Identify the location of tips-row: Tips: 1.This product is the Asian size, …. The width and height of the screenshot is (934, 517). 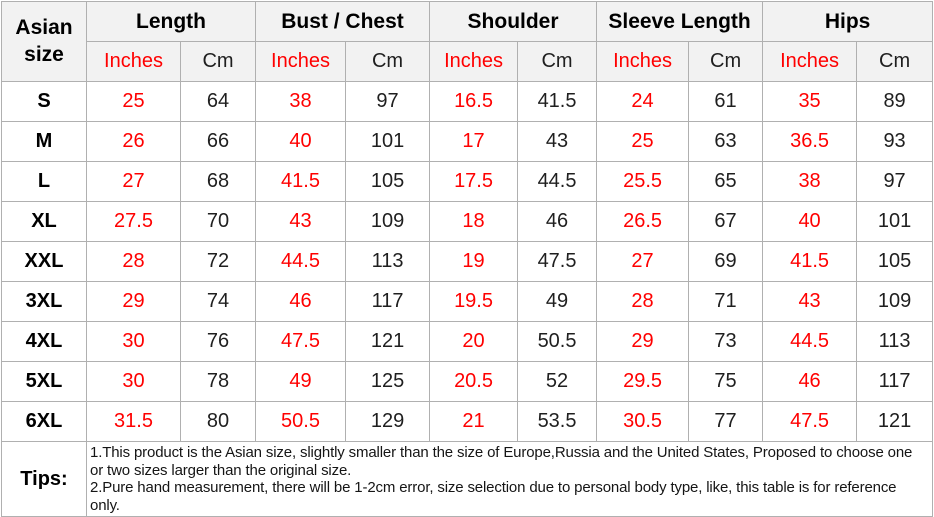
(467, 479).